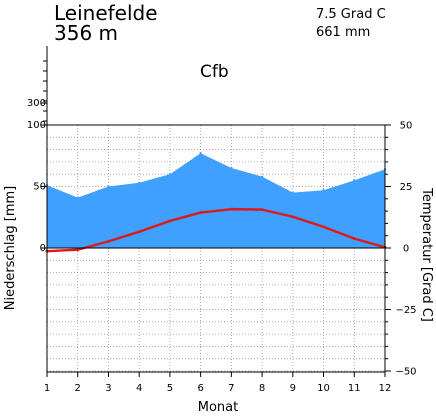 Image resolution: width=436 pixels, height=416 pixels. I want to click on right-tick-label: −25, so click(405, 310).